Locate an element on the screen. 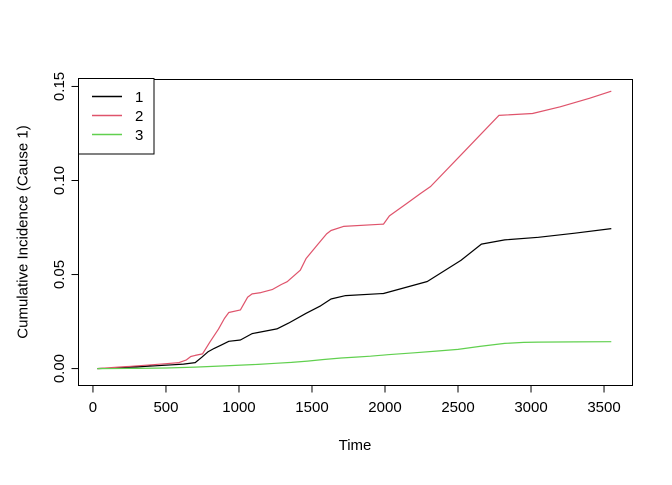 The image size is (672, 485). y-tick-label: 0.10 is located at coordinates (59, 180).